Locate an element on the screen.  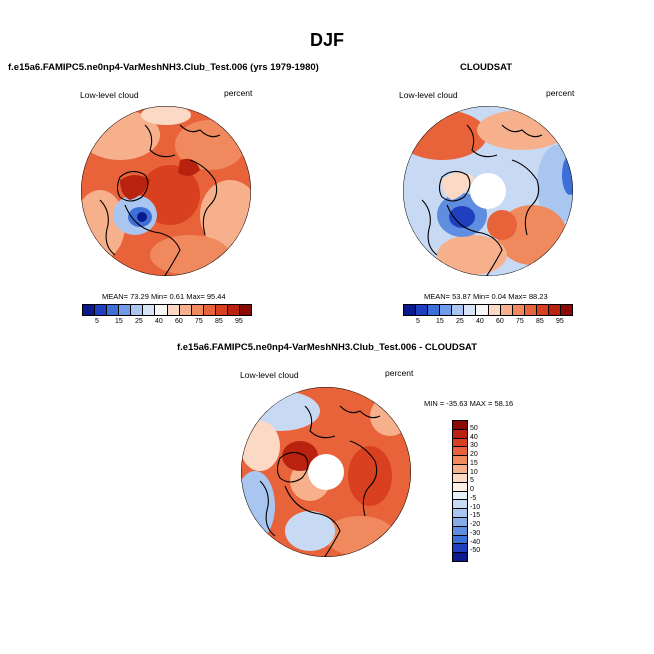
model-colorbar-tick-label: 95 is located at coordinates (239, 321).